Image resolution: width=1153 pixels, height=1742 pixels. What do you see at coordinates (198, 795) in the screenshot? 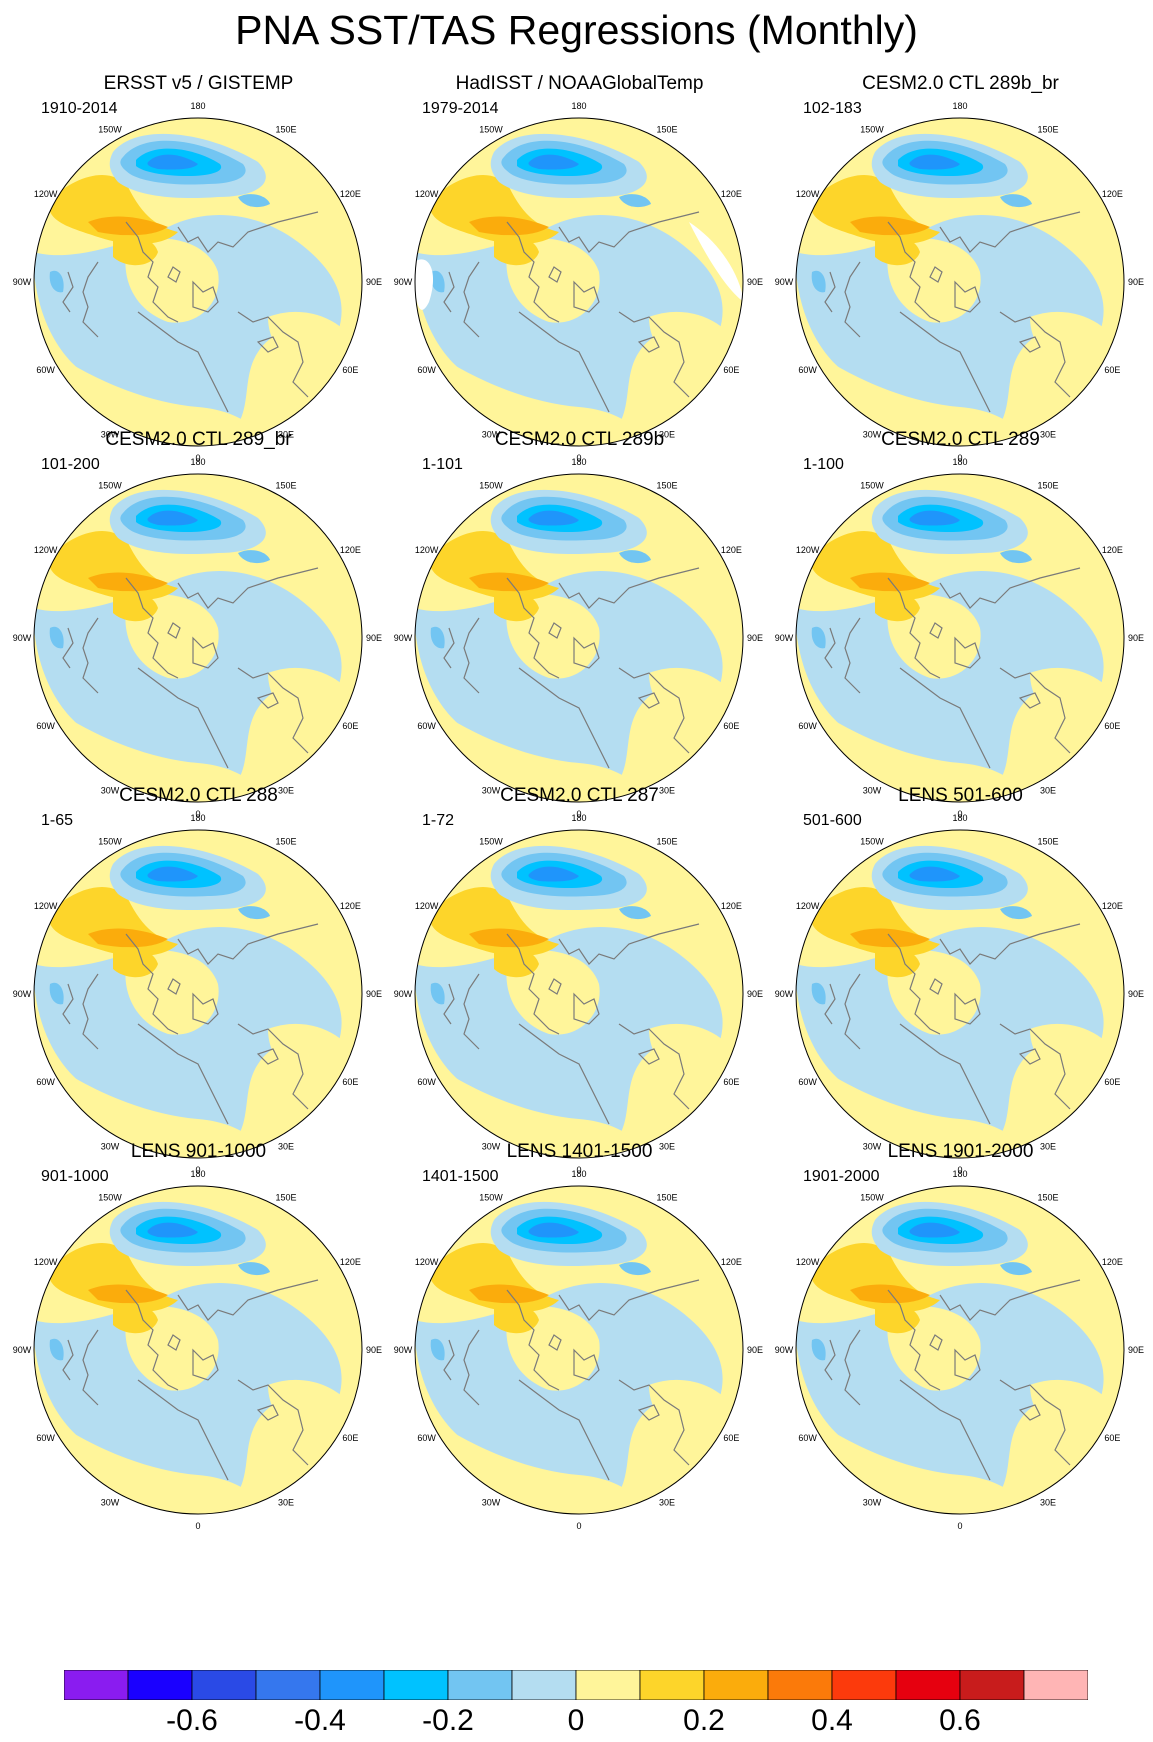
I see `panel-title: CESM2.0 CTL 288` at bounding box center [198, 795].